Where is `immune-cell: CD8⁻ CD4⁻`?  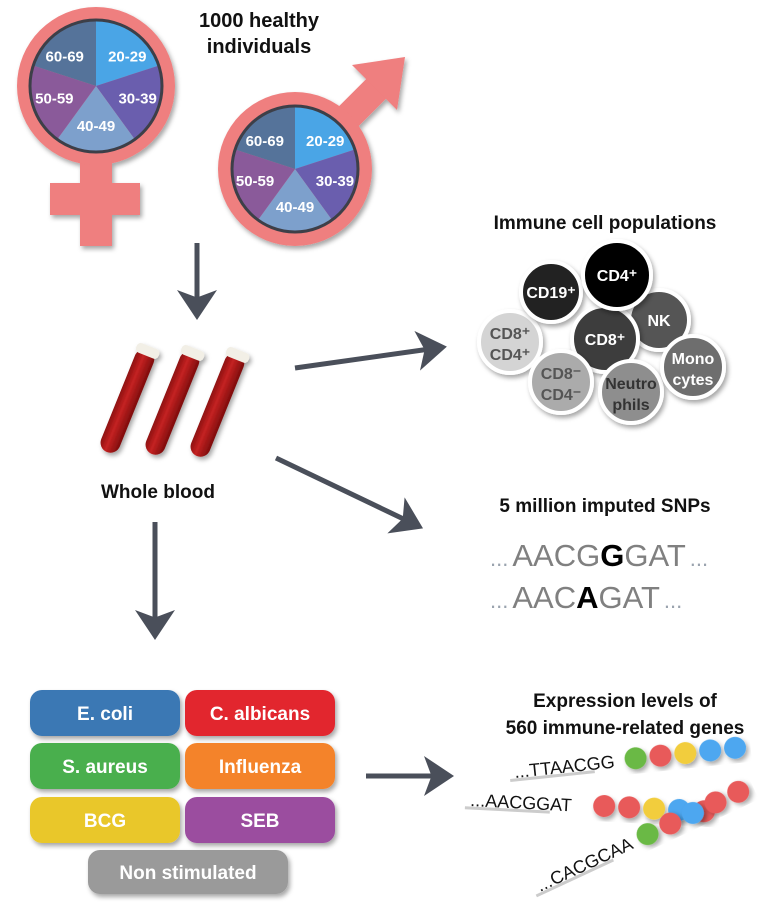
immune-cell: CD8⁻ CD4⁻ is located at coordinates (561, 382).